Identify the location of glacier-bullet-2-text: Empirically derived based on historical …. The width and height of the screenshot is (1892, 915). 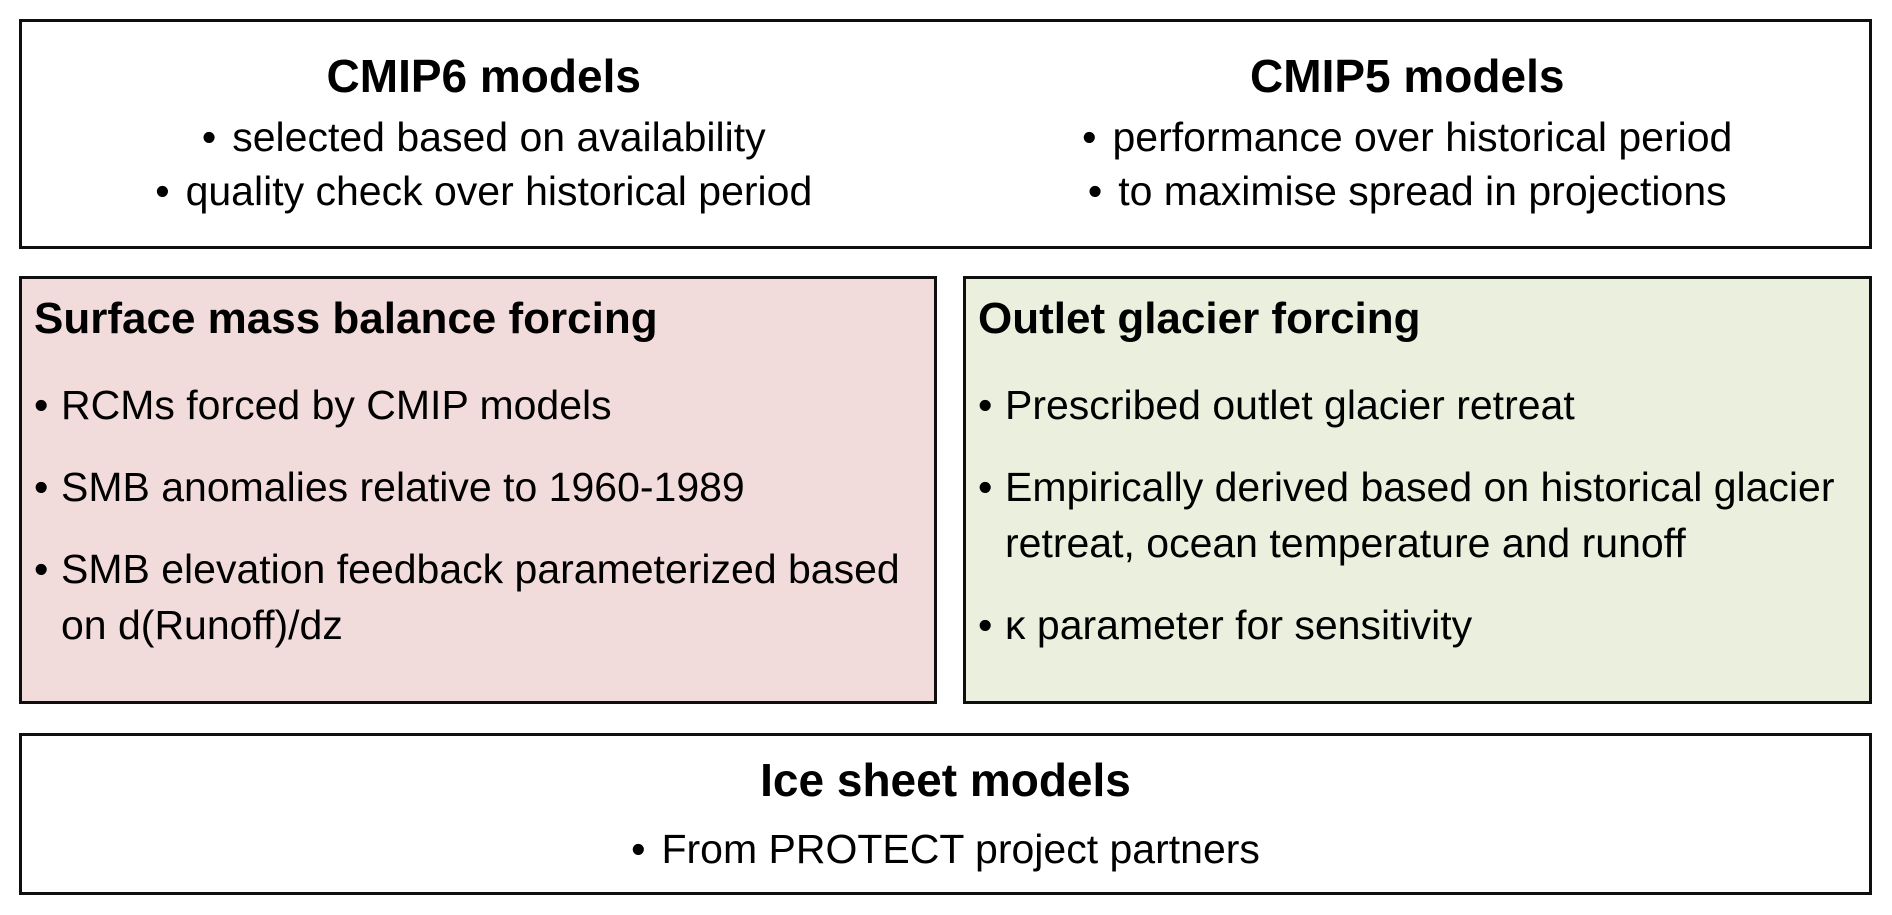
(1420, 515).